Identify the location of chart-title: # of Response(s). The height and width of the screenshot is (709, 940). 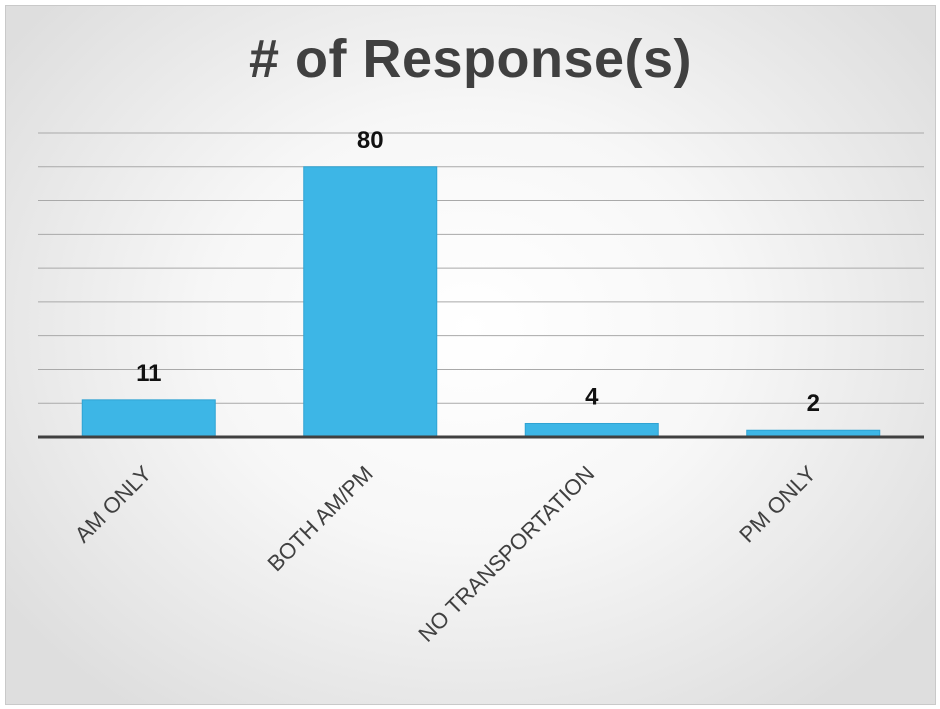
(470, 59).